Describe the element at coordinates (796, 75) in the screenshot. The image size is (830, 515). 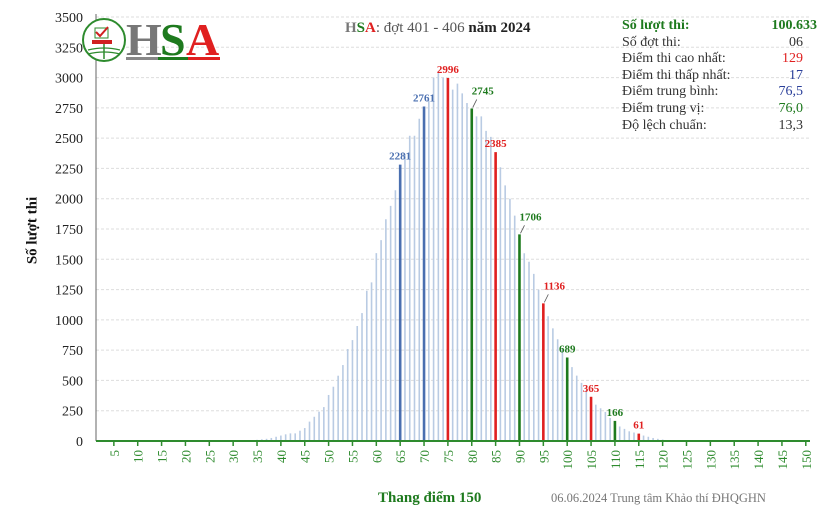
I see `stat-value: 17` at that location.